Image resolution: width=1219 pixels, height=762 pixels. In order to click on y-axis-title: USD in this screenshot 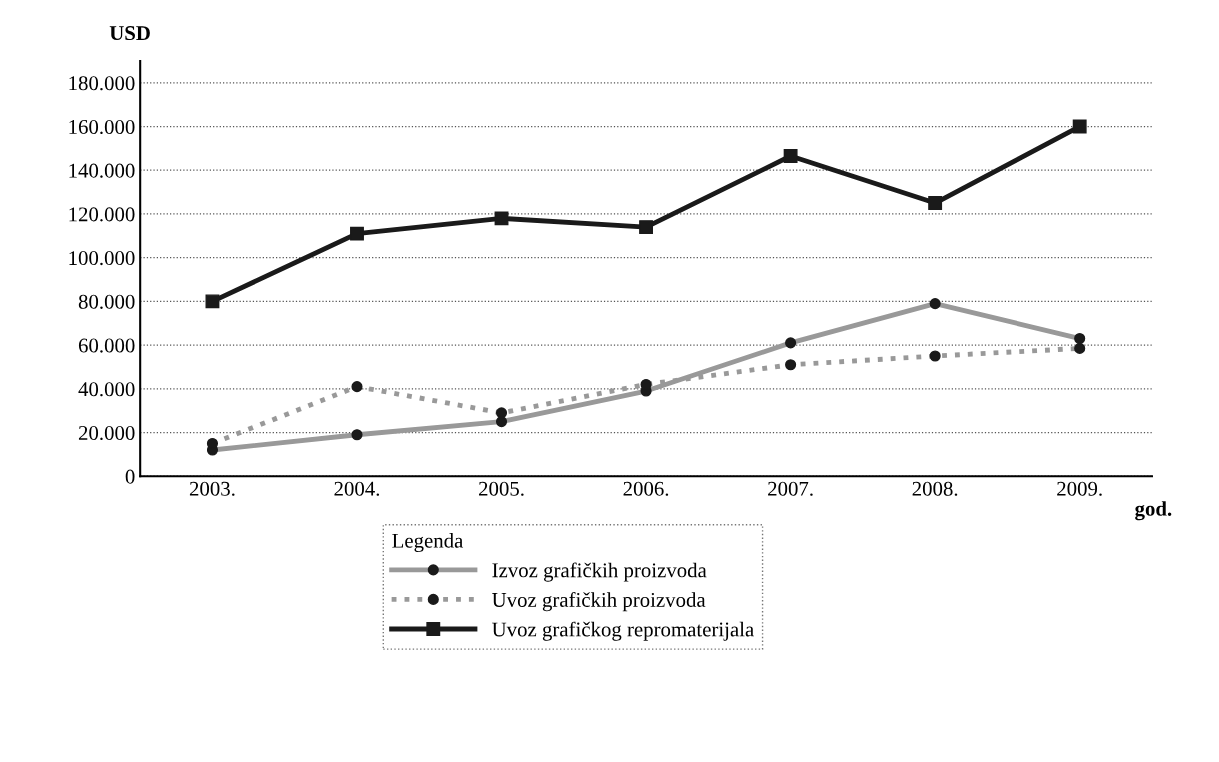, I will do `click(129, 33)`.